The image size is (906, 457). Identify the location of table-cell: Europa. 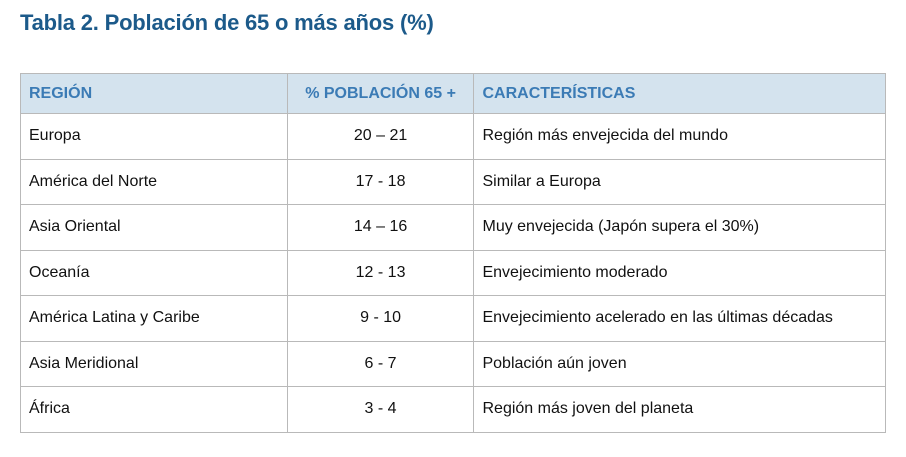
(154, 136).